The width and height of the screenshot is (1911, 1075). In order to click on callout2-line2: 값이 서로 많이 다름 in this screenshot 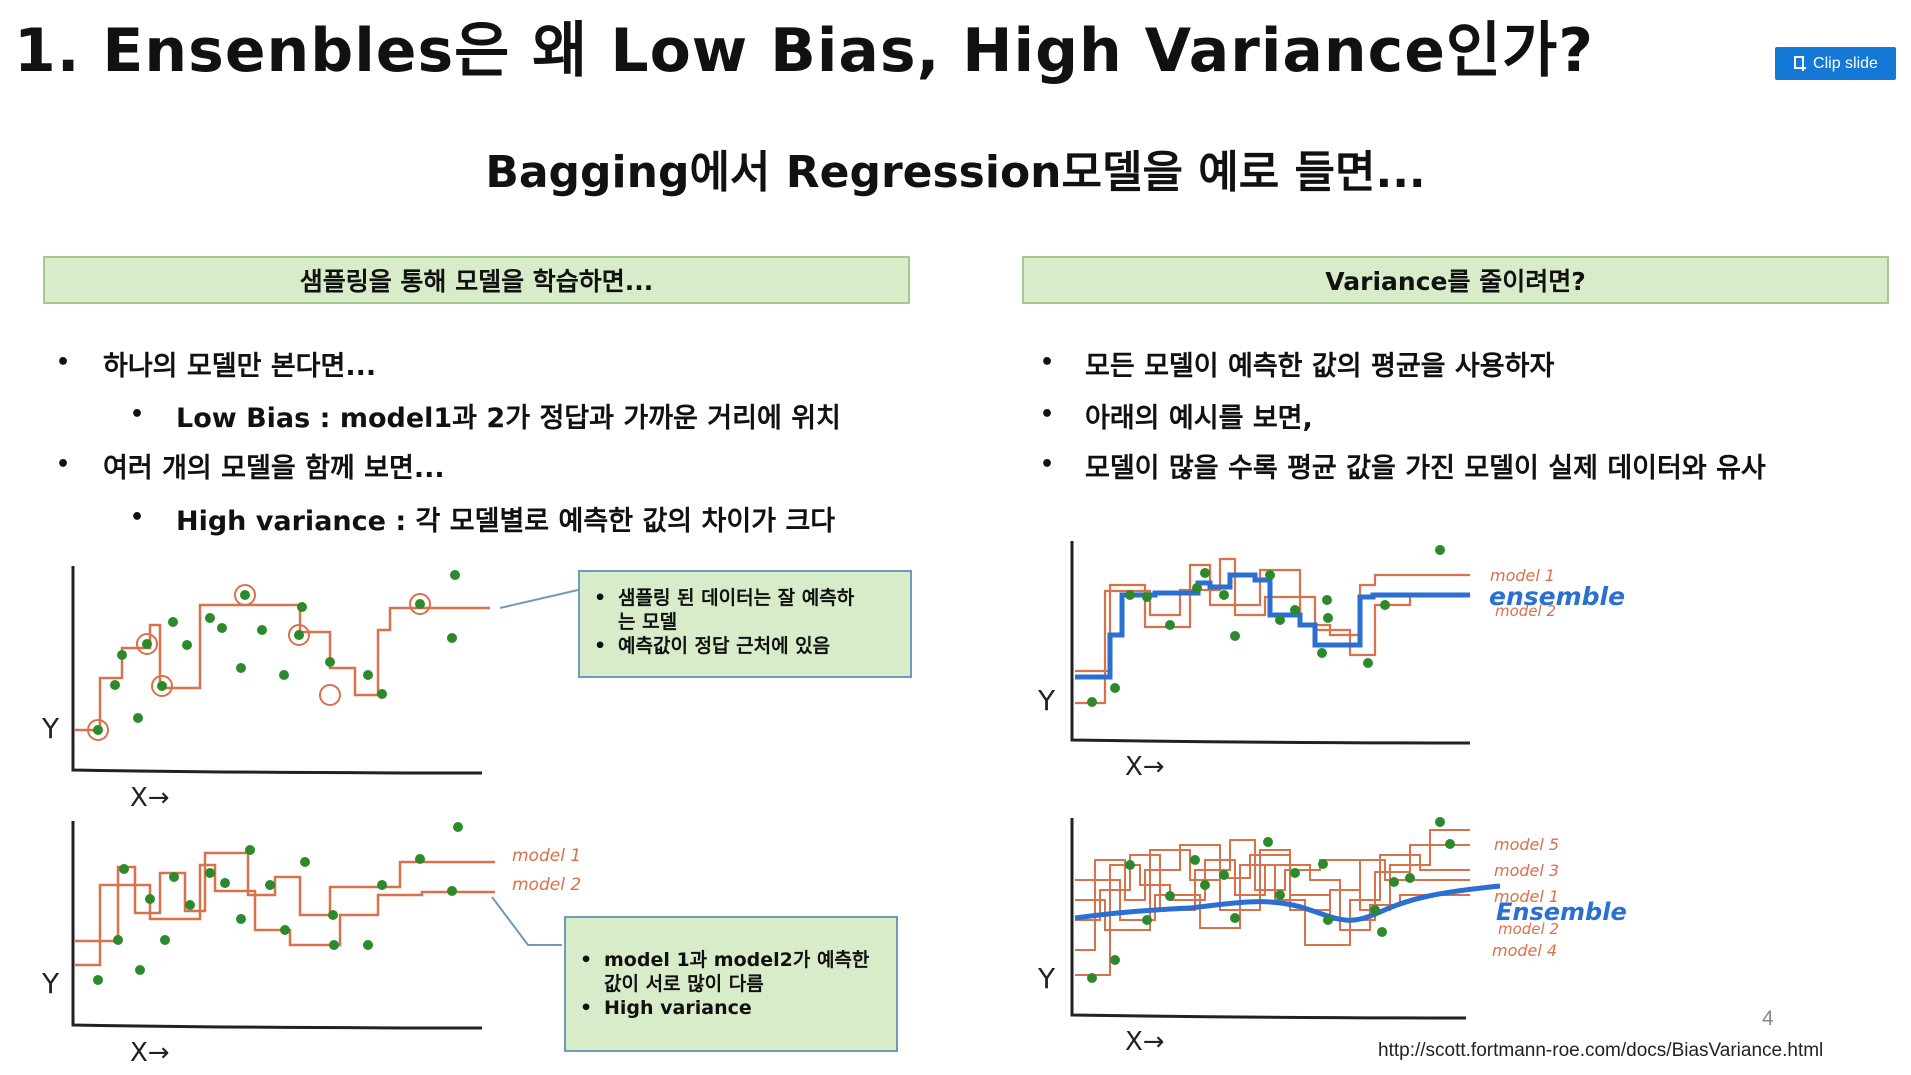, I will do `click(684, 984)`.